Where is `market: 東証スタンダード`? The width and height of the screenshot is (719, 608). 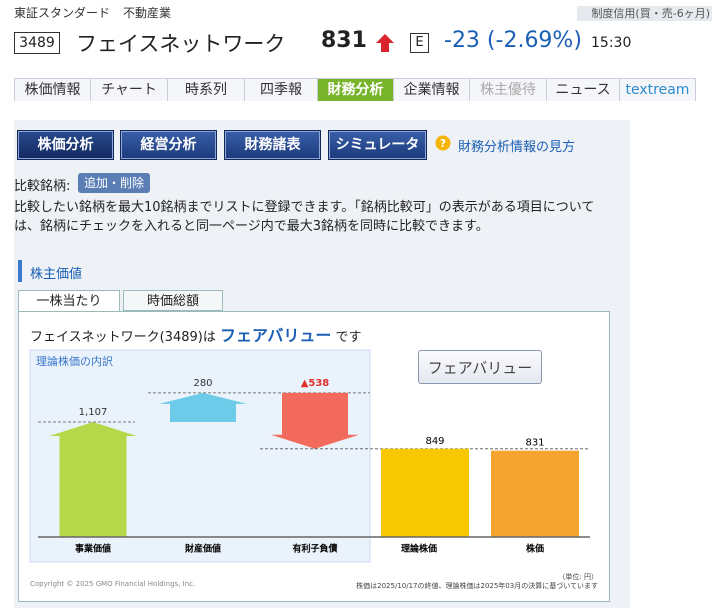
market: 東証スタンダード is located at coordinates (62, 13).